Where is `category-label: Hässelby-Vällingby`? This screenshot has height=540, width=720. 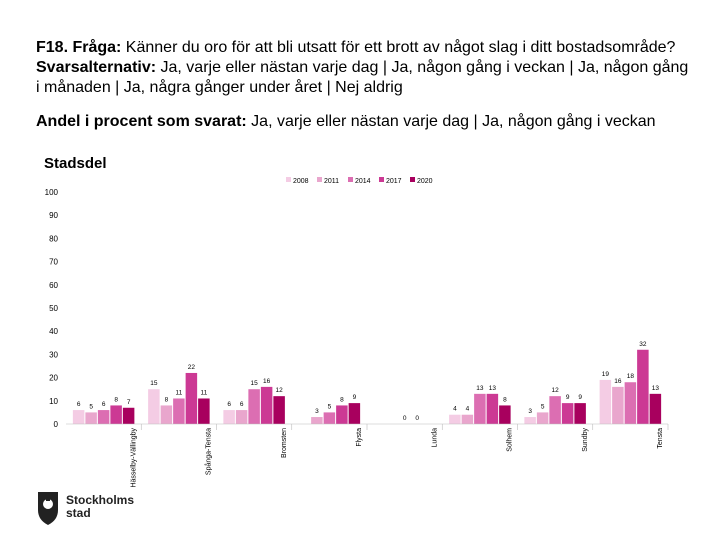
category-label: Hässelby-Vällingby is located at coordinates (133, 458).